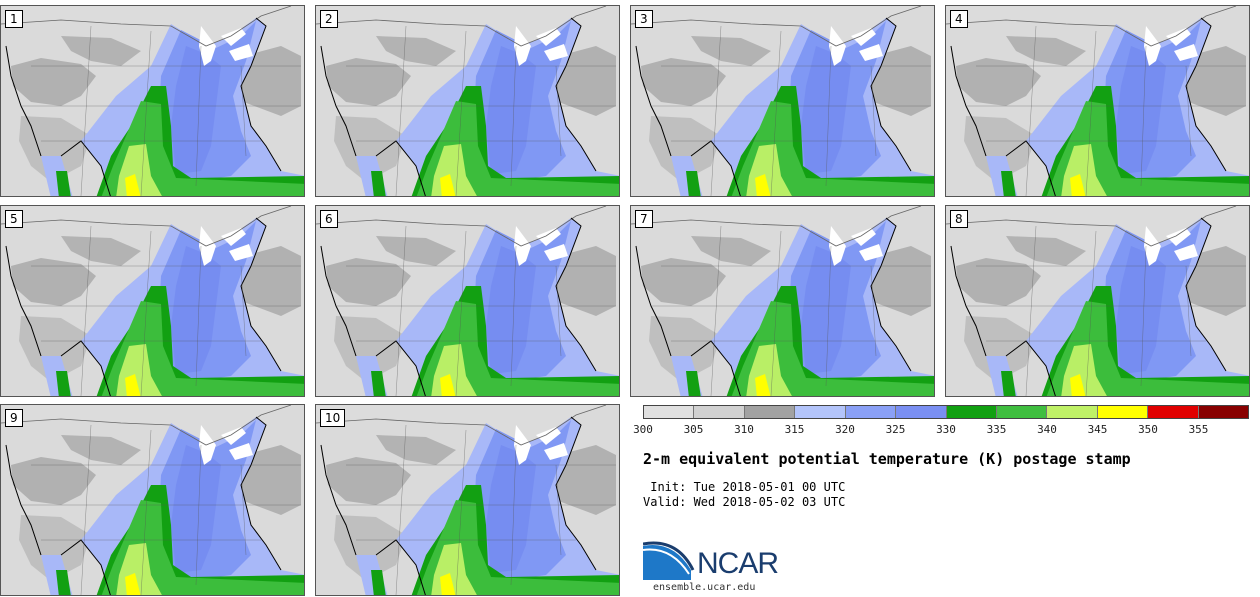  Describe the element at coordinates (1097, 429) in the screenshot. I see `colorbar-tick-label: 345` at that location.